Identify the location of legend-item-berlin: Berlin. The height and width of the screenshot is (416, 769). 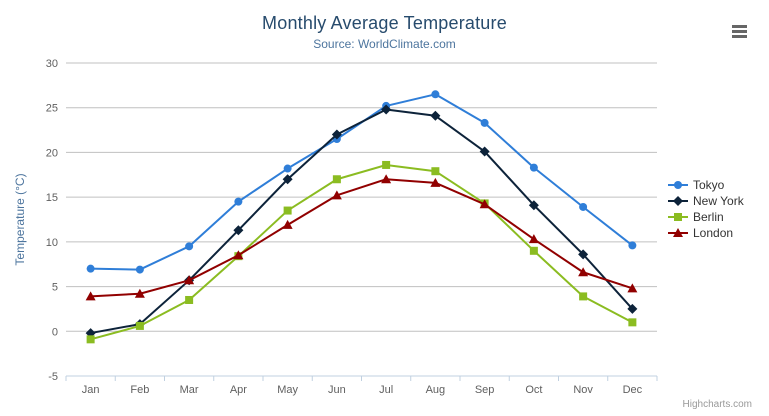
(706, 217).